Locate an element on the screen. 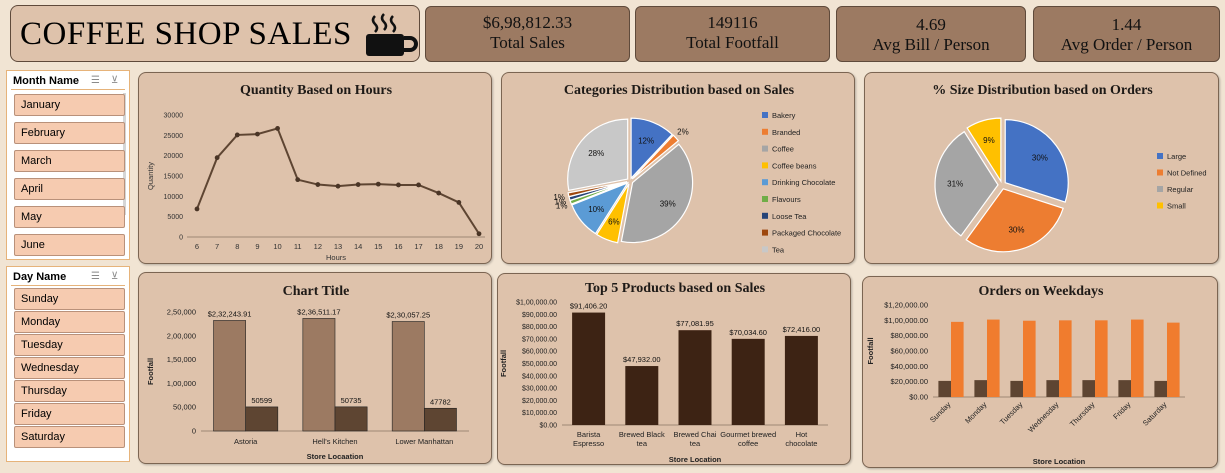 The width and height of the screenshot is (1225, 473). bar-data-label: $2,32,243.91 is located at coordinates (230, 313).